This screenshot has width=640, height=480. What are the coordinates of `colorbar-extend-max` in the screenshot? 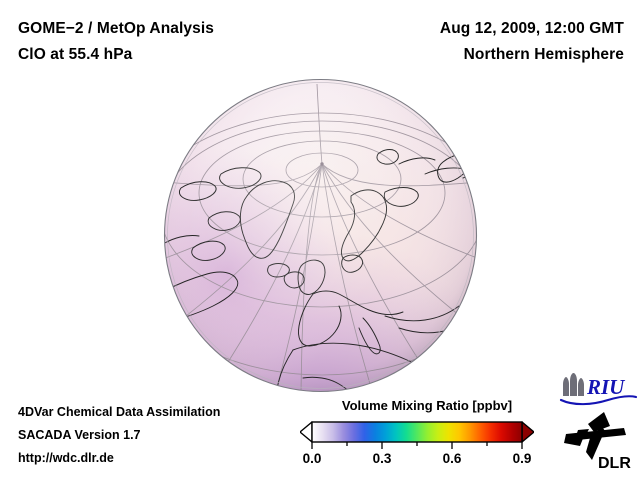 It's located at (527, 432).